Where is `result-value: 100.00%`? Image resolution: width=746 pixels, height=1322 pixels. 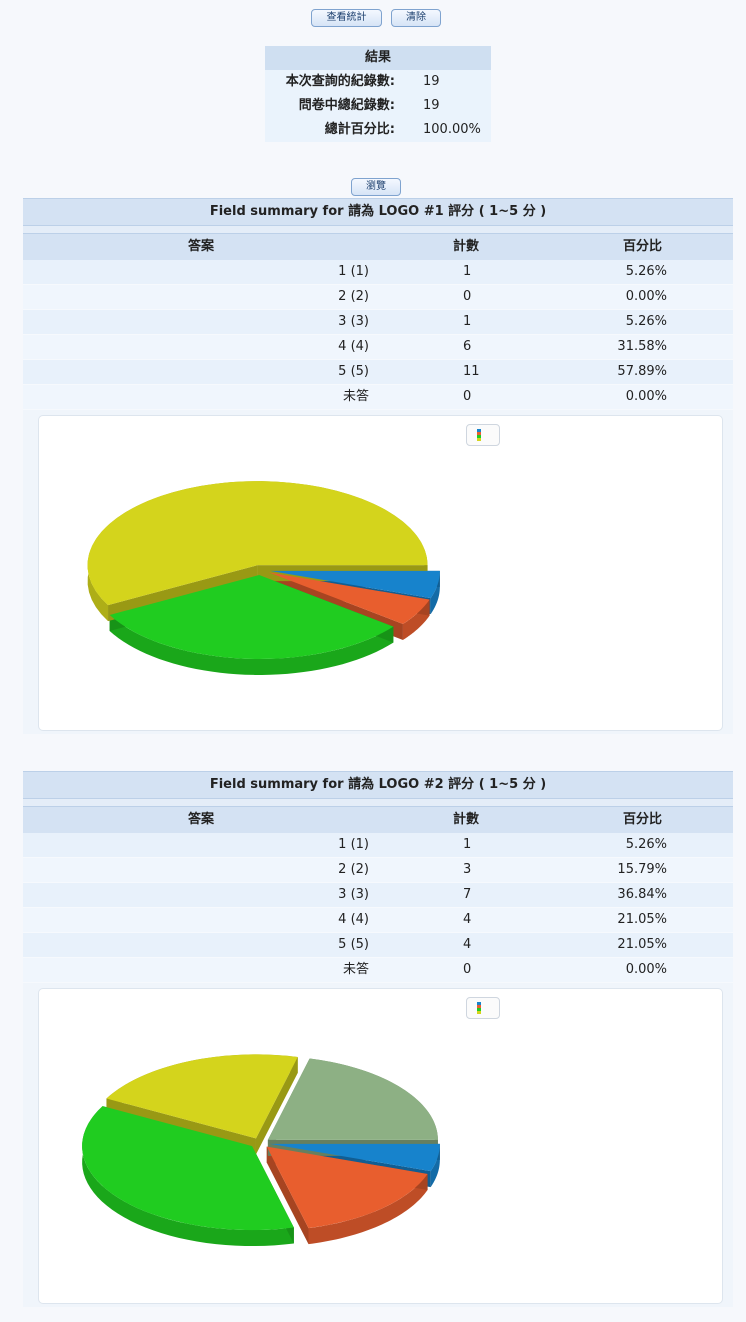
result-value: 100.00% is located at coordinates (452, 129).